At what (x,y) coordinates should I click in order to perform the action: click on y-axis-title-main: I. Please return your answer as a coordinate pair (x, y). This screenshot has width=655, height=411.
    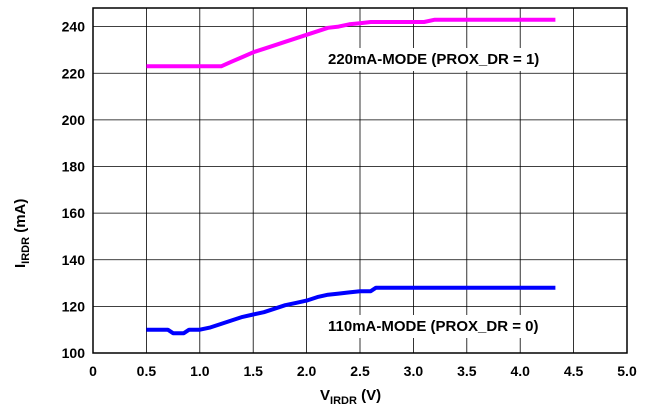
    Looking at the image, I should click on (20, 266).